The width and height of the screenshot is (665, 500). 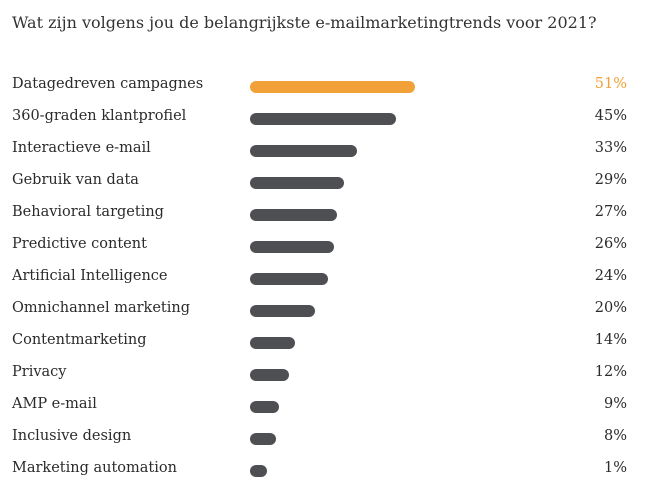 What do you see at coordinates (610, 340) in the screenshot?
I see `value-label: 14%` at bounding box center [610, 340].